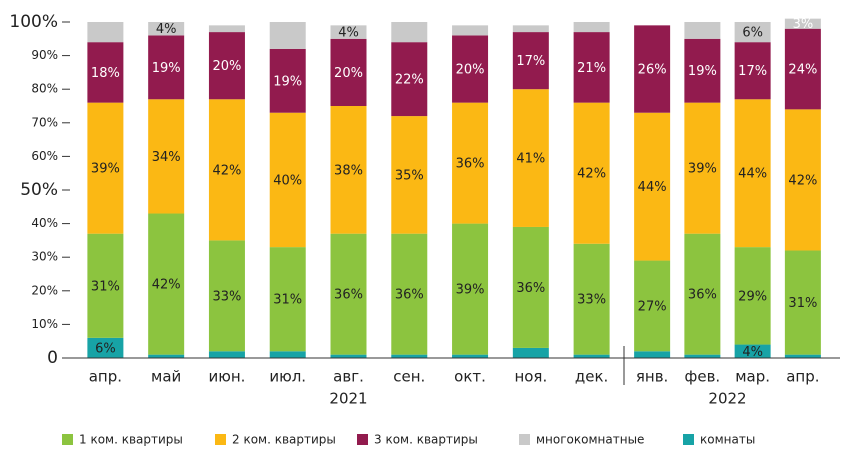 The width and height of the screenshot is (855, 453). I want to click on x-tick-label: авг., so click(348, 377).